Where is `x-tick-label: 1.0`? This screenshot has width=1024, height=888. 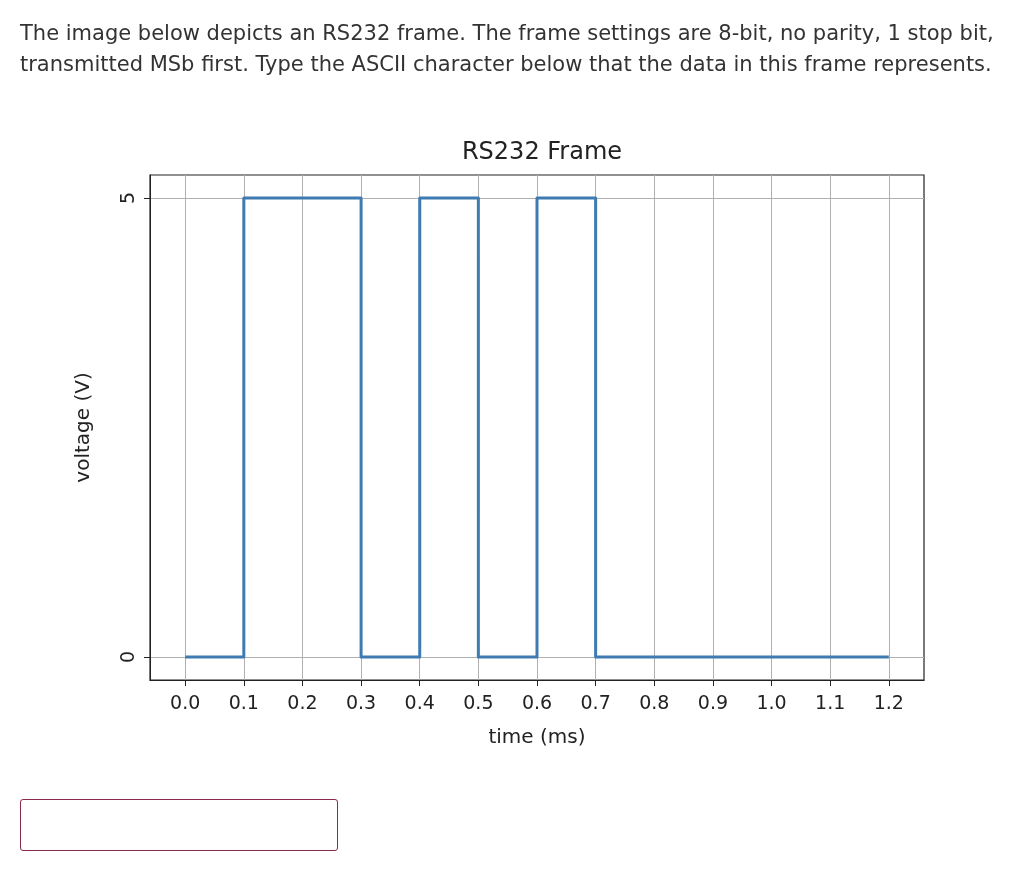 x-tick-label: 1.0 is located at coordinates (771, 701).